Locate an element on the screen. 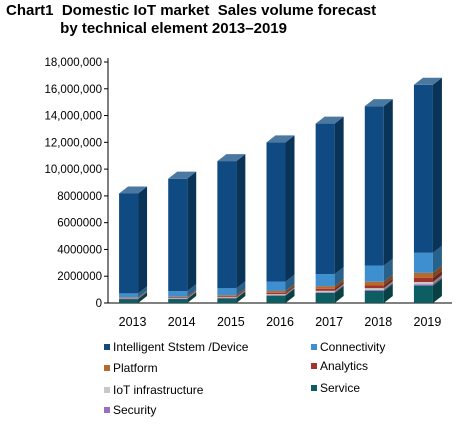  x-tick-label: 2013 is located at coordinates (133, 322).